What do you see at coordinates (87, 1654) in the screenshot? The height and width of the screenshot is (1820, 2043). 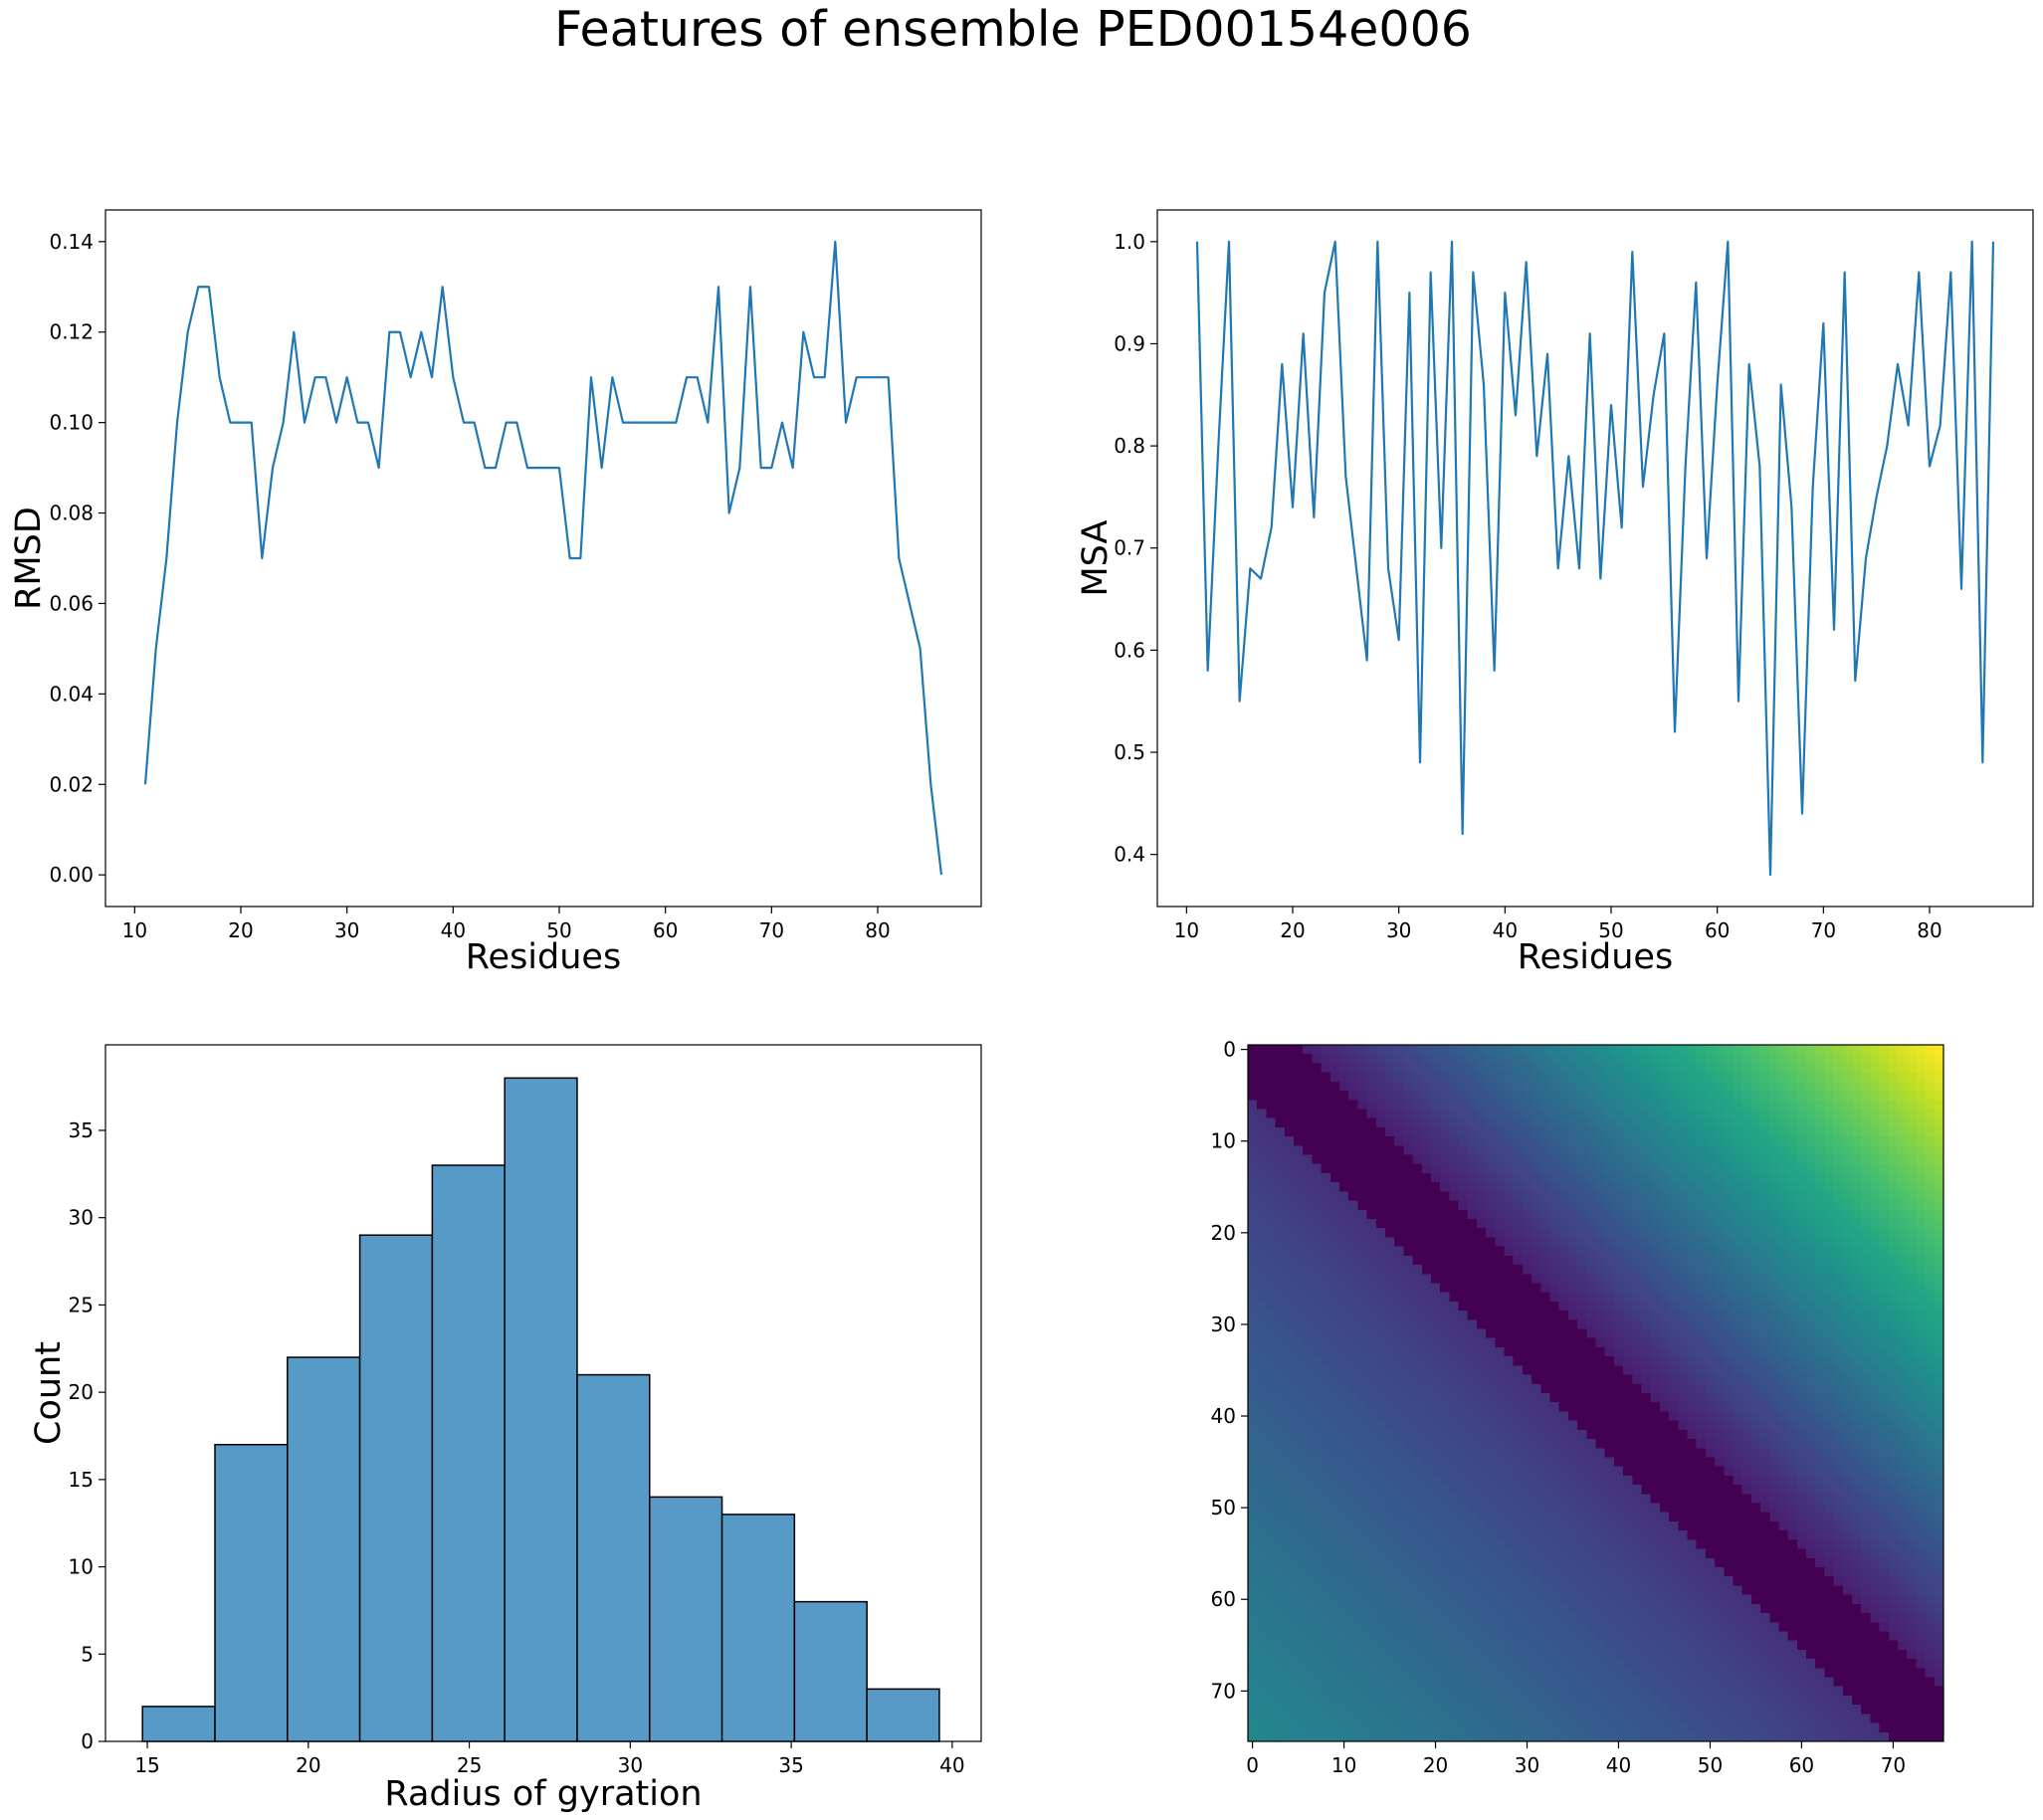 I see `y-tick-label: 5` at bounding box center [87, 1654].